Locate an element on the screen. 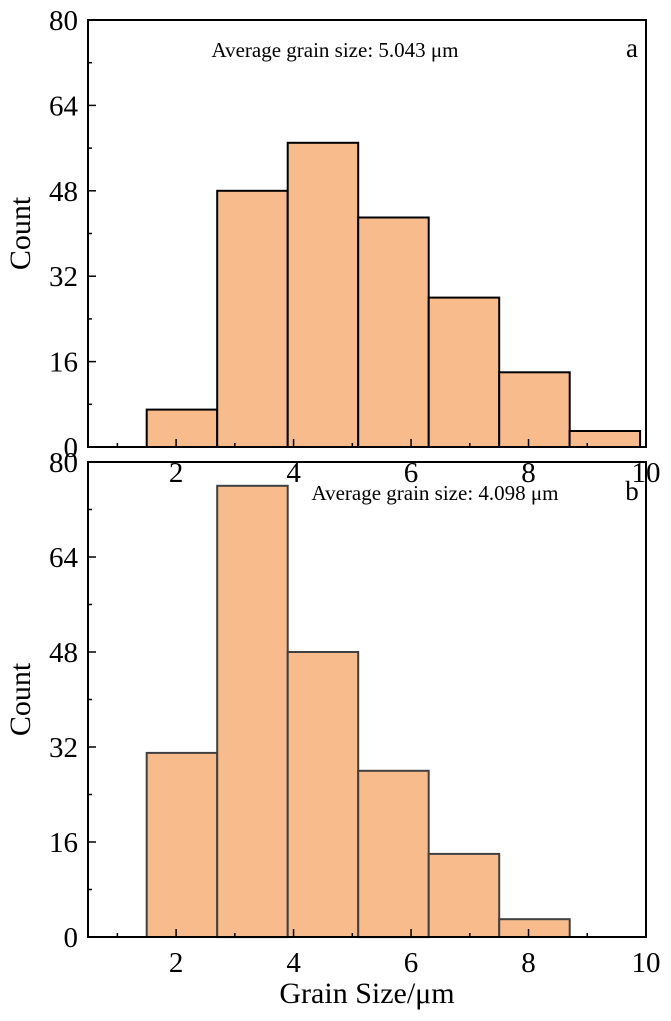 The height and width of the screenshot is (1021, 671). average-grain-size-annotation: Average grain size: 5.043 μm is located at coordinates (334, 50).